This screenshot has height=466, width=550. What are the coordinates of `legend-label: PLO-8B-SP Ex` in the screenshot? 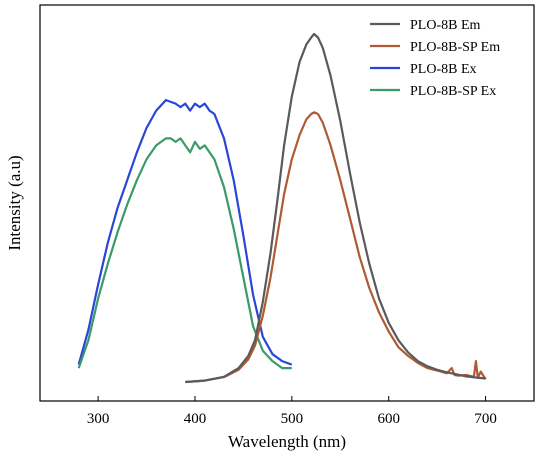 It's located at (453, 91).